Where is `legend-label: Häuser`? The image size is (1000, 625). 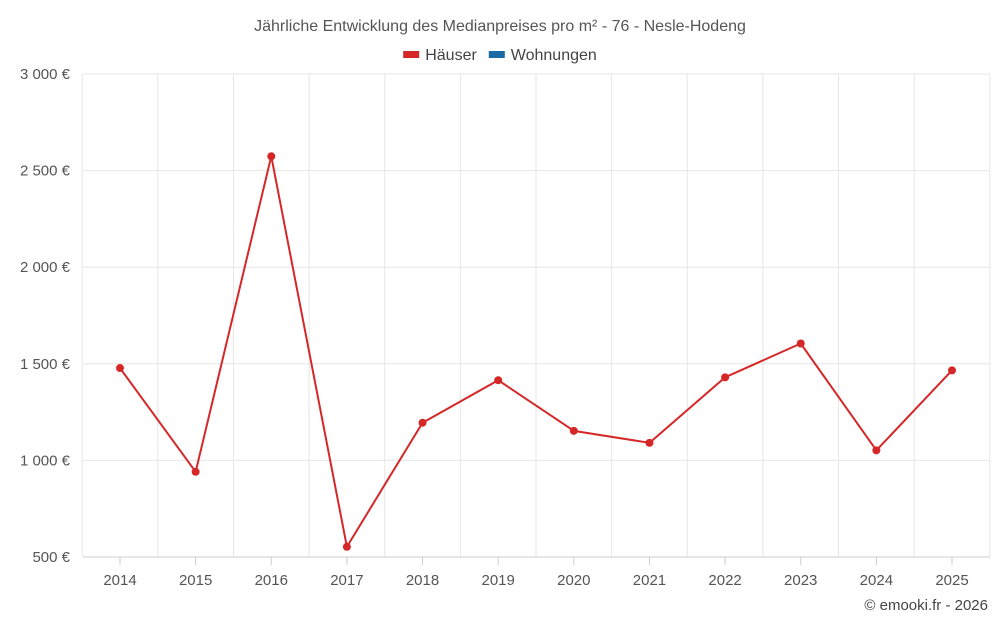 legend-label: Häuser is located at coordinates (451, 55).